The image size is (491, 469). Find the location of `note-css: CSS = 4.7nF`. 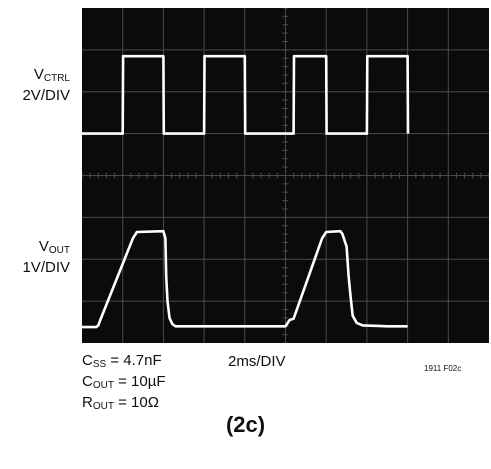

note-css: CSS = 4.7nF is located at coordinates (122, 361).